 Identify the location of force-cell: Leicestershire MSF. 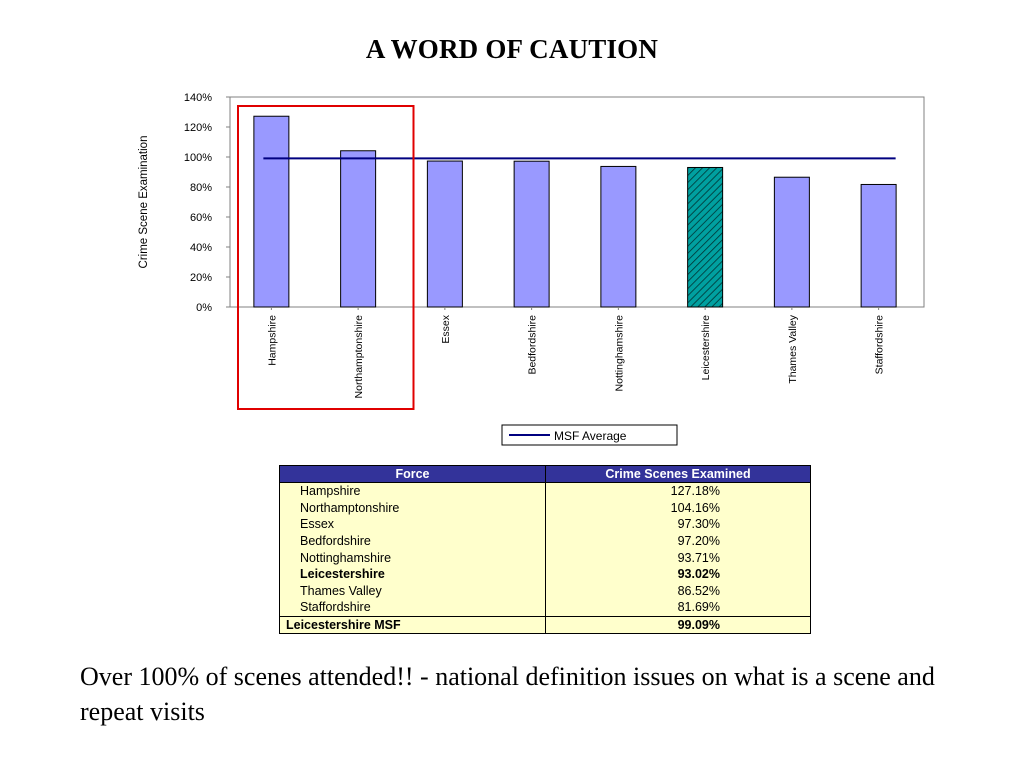
(412, 624).